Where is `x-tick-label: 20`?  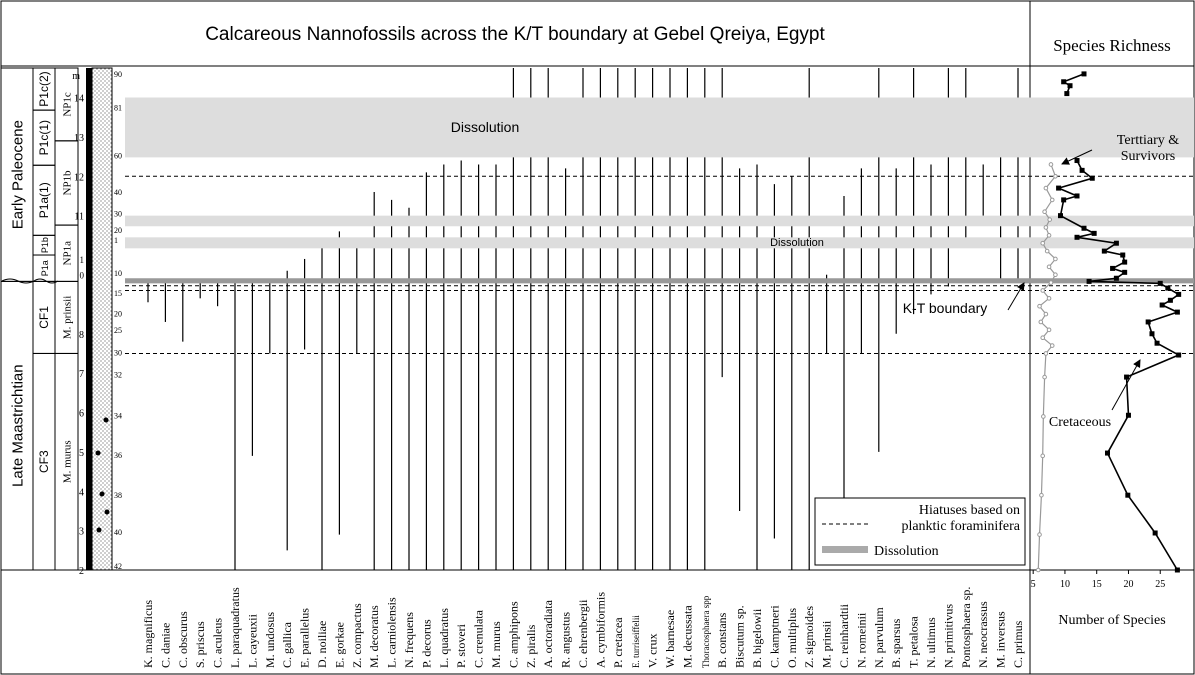 x-tick-label: 20 is located at coordinates (1128, 584).